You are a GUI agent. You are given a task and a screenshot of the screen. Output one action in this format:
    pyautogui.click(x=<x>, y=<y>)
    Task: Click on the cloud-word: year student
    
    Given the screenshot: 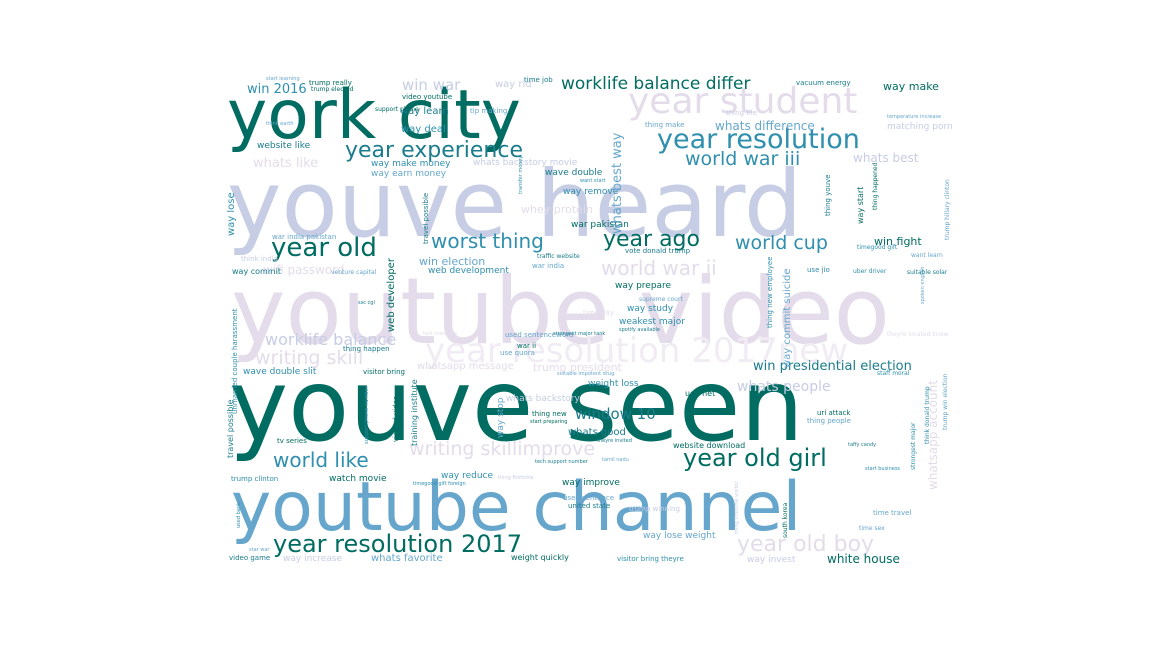 What is the action you would take?
    pyautogui.click(x=743, y=101)
    